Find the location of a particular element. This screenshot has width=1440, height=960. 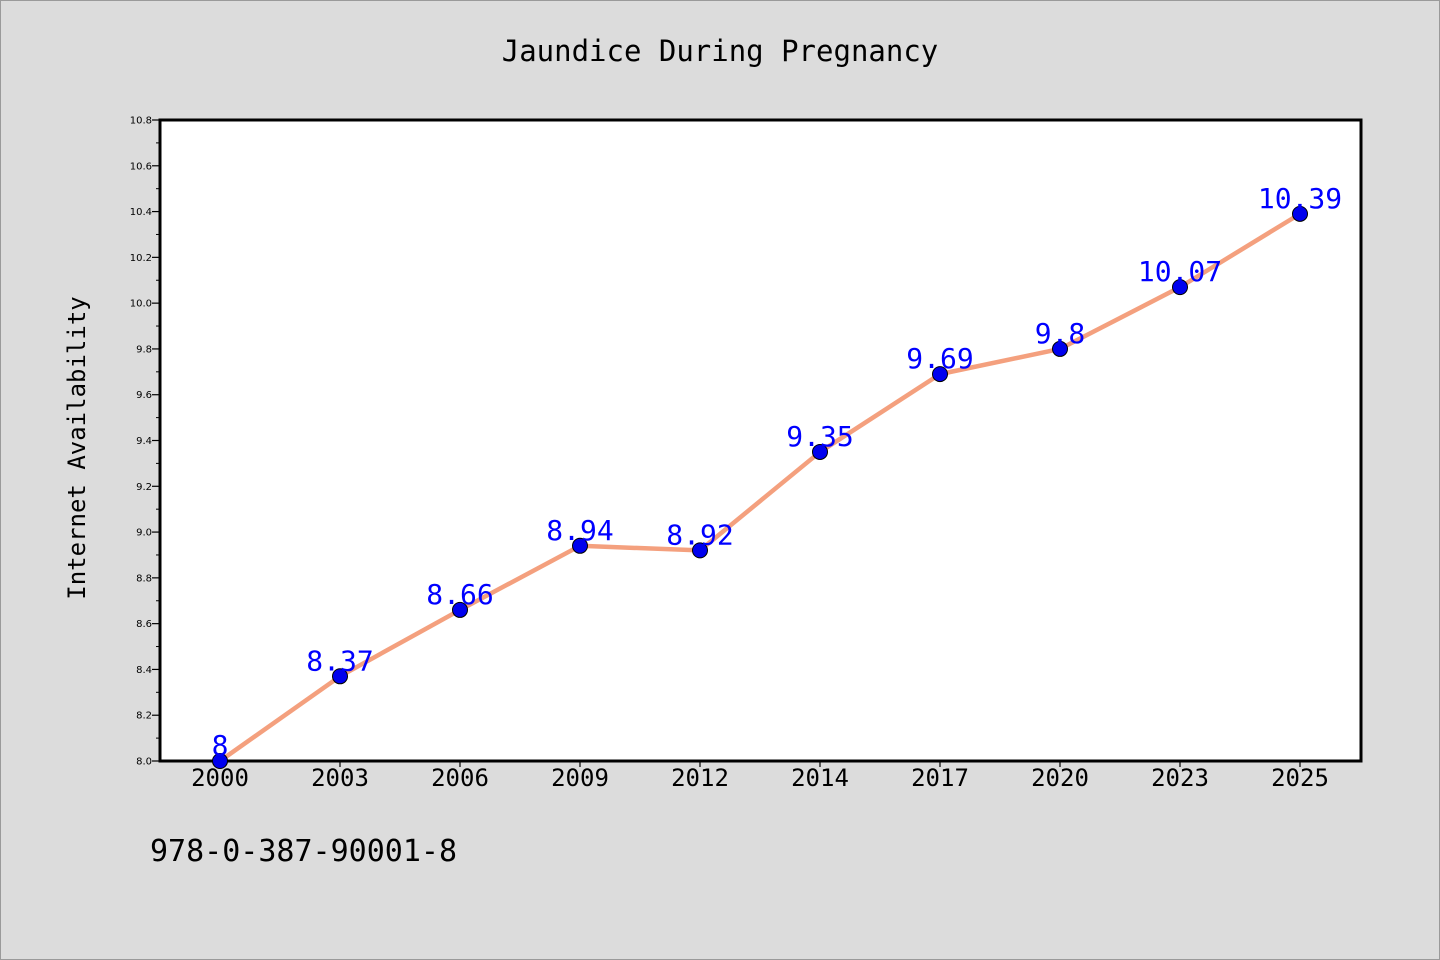

data-label: 8.37 is located at coordinates (339, 660).